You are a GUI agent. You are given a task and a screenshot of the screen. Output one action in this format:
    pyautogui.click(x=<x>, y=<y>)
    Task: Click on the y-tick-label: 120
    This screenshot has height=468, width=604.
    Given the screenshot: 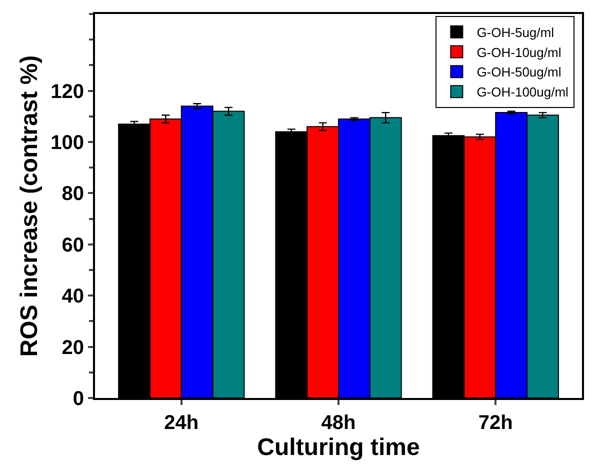 What is the action you would take?
    pyautogui.click(x=67, y=91)
    